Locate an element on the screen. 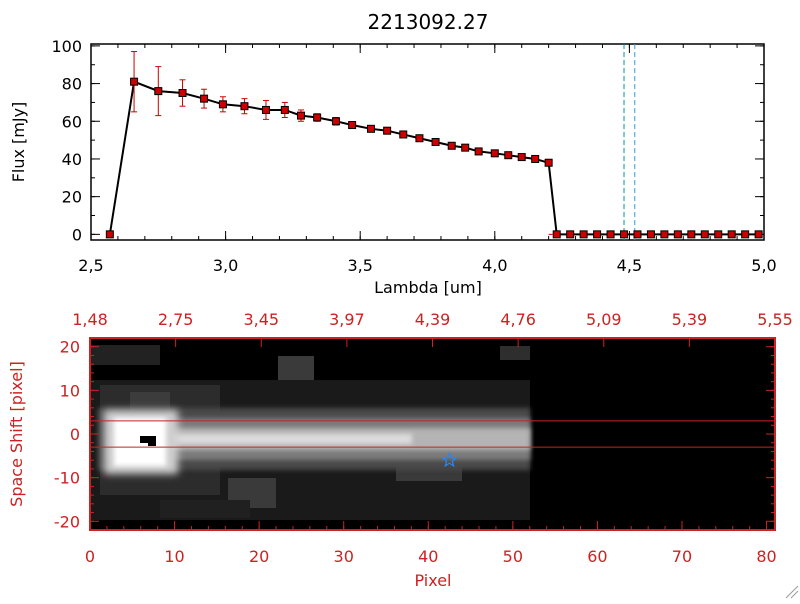 This screenshot has height=604, width=800. y-tick-label: 40 is located at coordinates (72, 159).